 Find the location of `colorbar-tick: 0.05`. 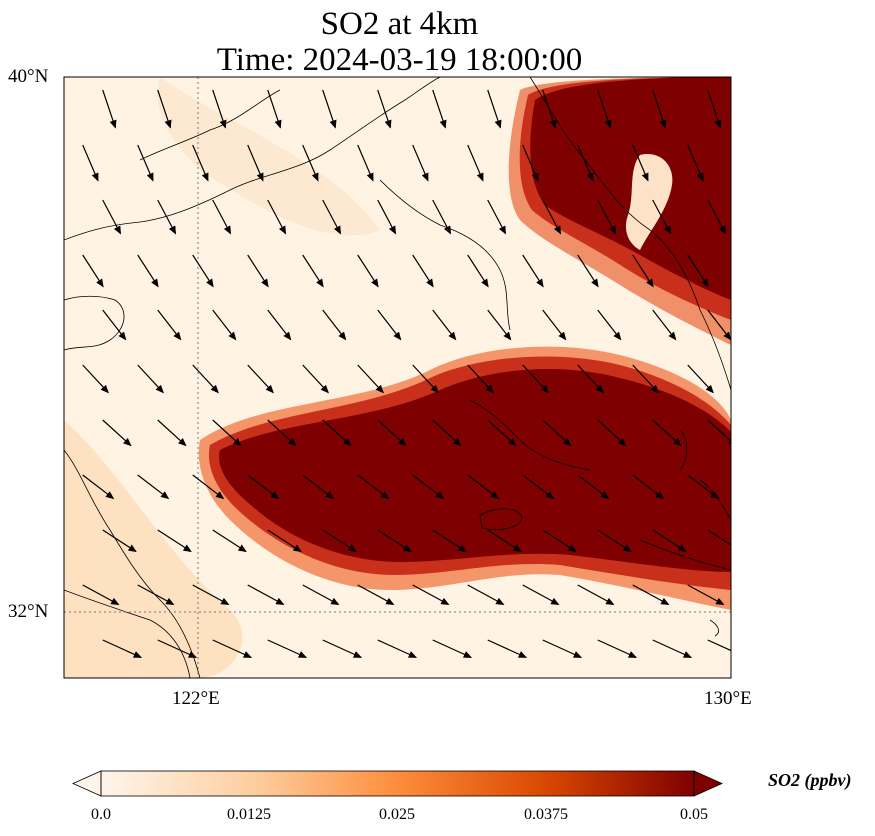

colorbar-tick: 0.05 is located at coordinates (694, 814).